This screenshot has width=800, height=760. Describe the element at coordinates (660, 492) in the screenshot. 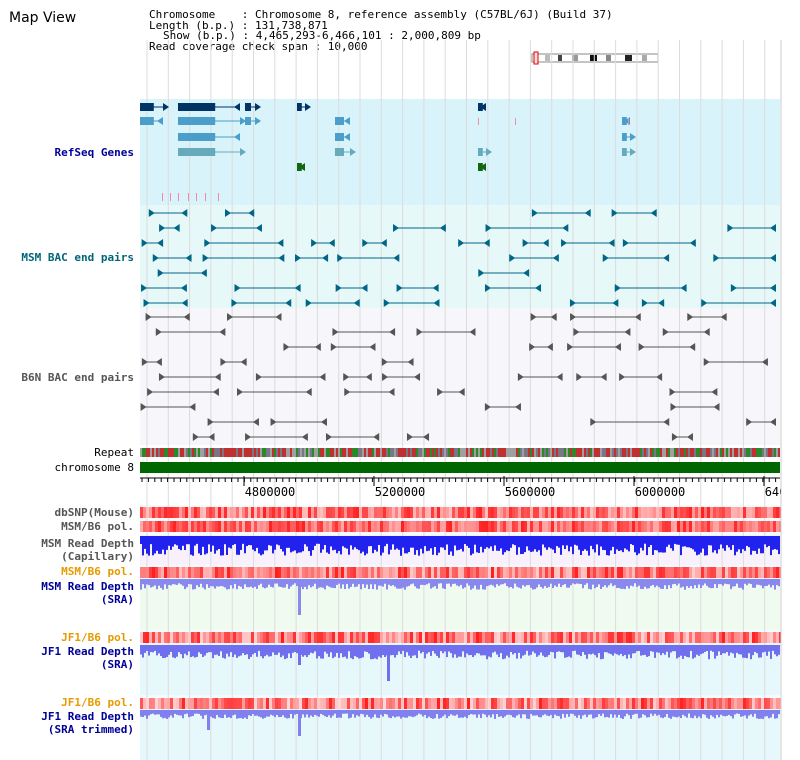

I see `axis-tick-label: 6000000` at that location.